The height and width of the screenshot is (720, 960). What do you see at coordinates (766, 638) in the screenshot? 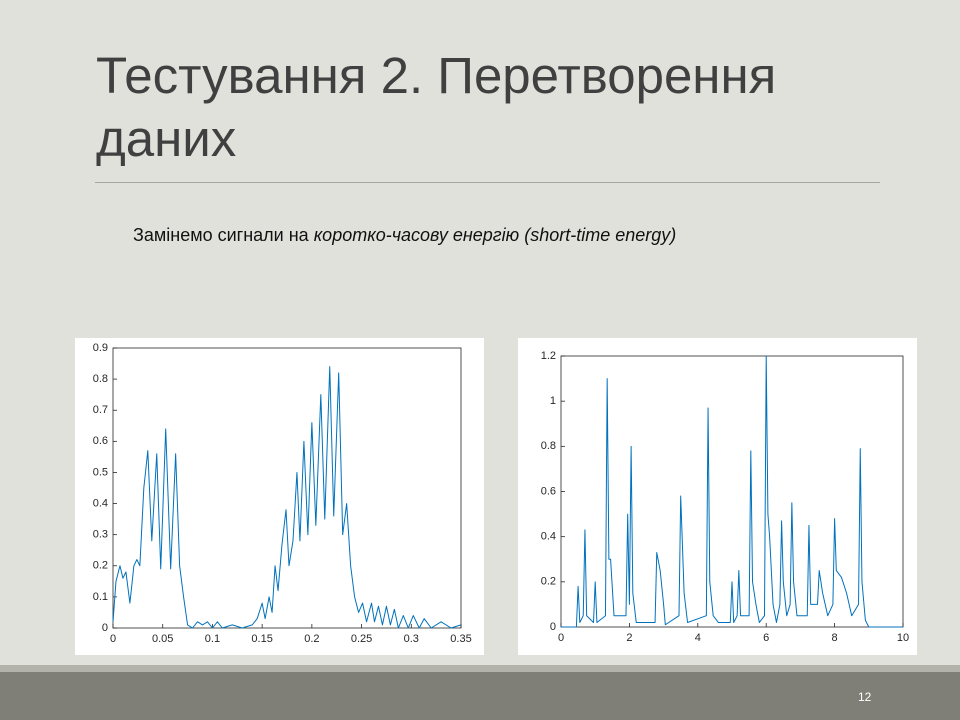
I see `x-tick-label: 6` at bounding box center [766, 638].